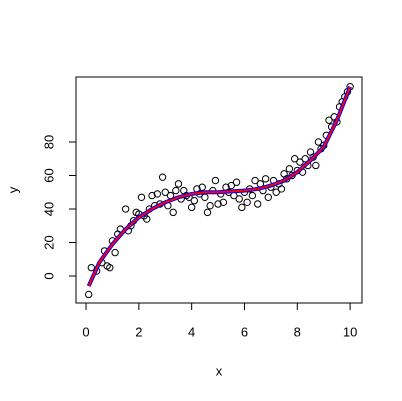 The height and width of the screenshot is (401, 402). Describe the element at coordinates (297, 331) in the screenshot. I see `x-tick-label: 8` at that location.